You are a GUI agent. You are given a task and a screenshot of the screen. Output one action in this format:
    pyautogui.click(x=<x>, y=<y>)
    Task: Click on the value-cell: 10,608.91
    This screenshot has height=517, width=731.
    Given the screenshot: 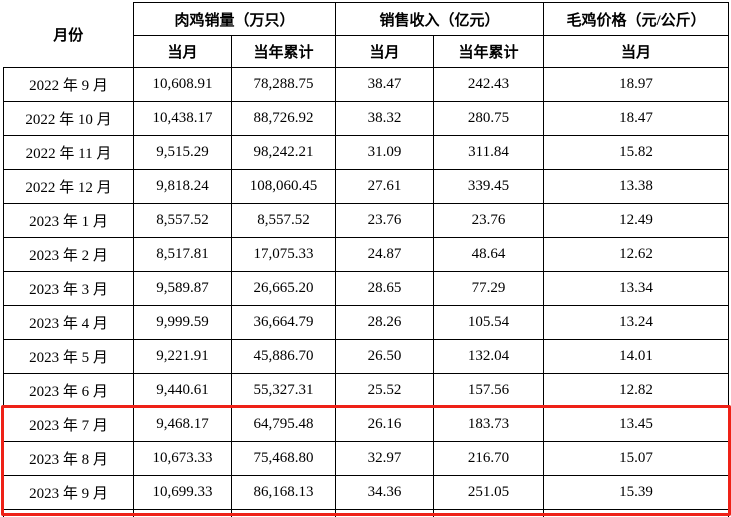 What is the action you would take?
    pyautogui.click(x=182, y=84)
    